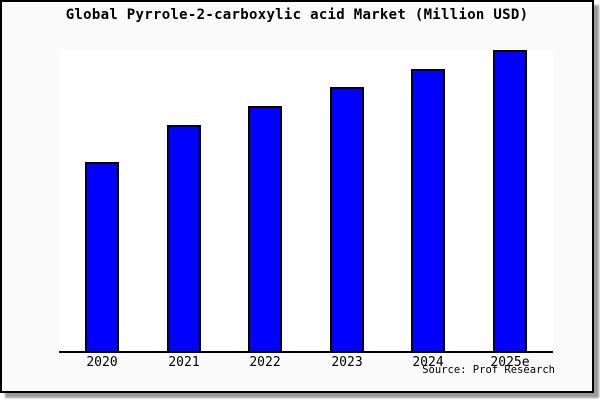 Image resolution: width=600 pixels, height=400 pixels. Describe the element at coordinates (488, 370) in the screenshot. I see `source-credit: Source: Prof Research` at that location.